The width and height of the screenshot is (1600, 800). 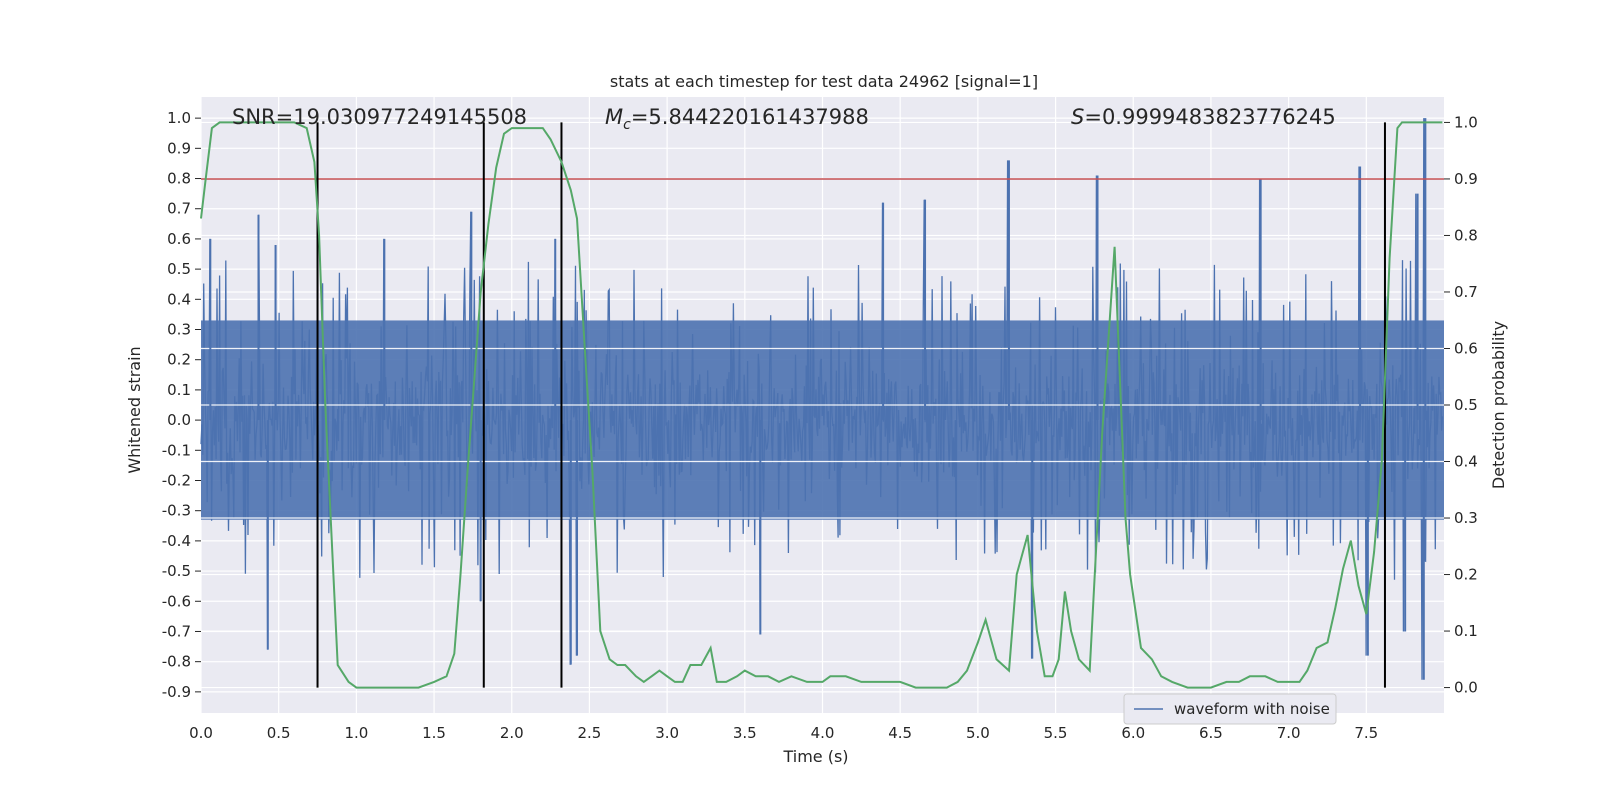 I want to click on x-tick-label: 2.0, so click(x=512, y=733).